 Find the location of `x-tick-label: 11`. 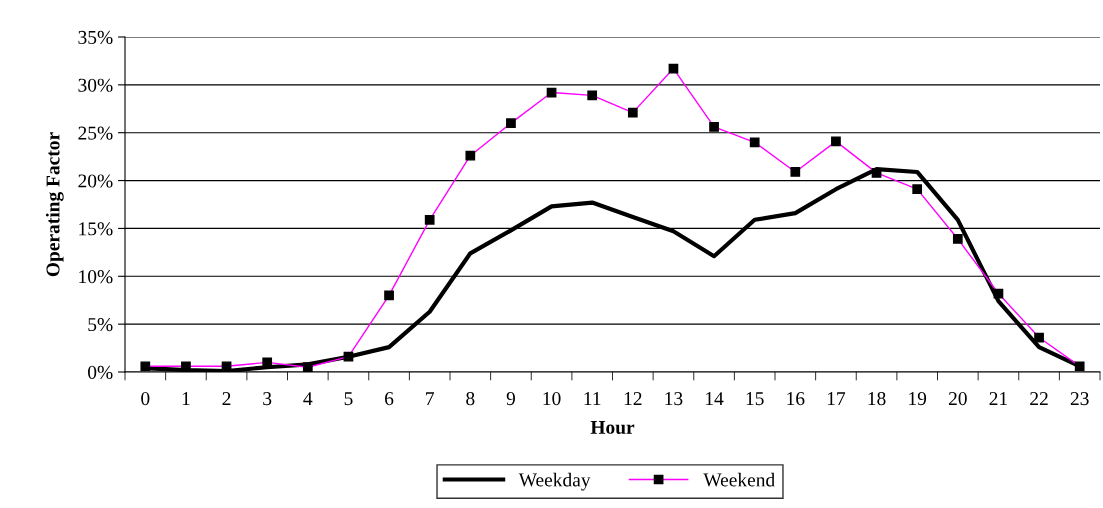

x-tick-label: 11 is located at coordinates (592, 398).